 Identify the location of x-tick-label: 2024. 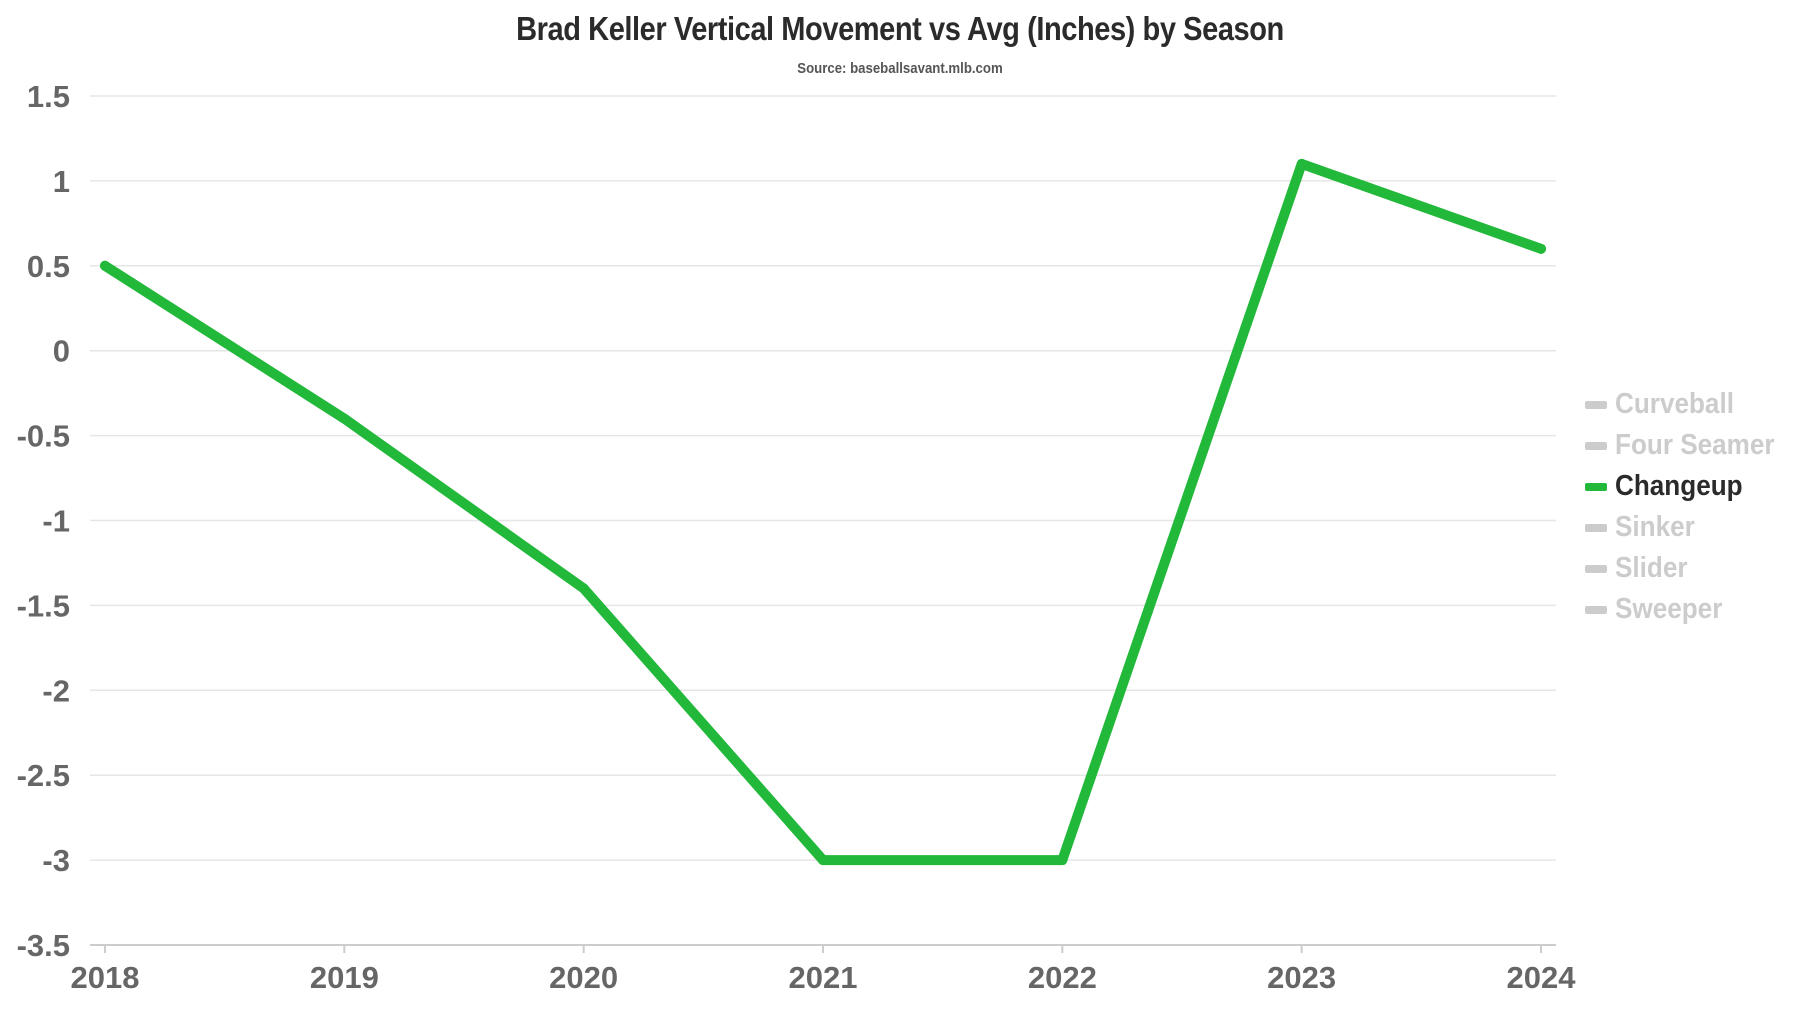
(1542, 977).